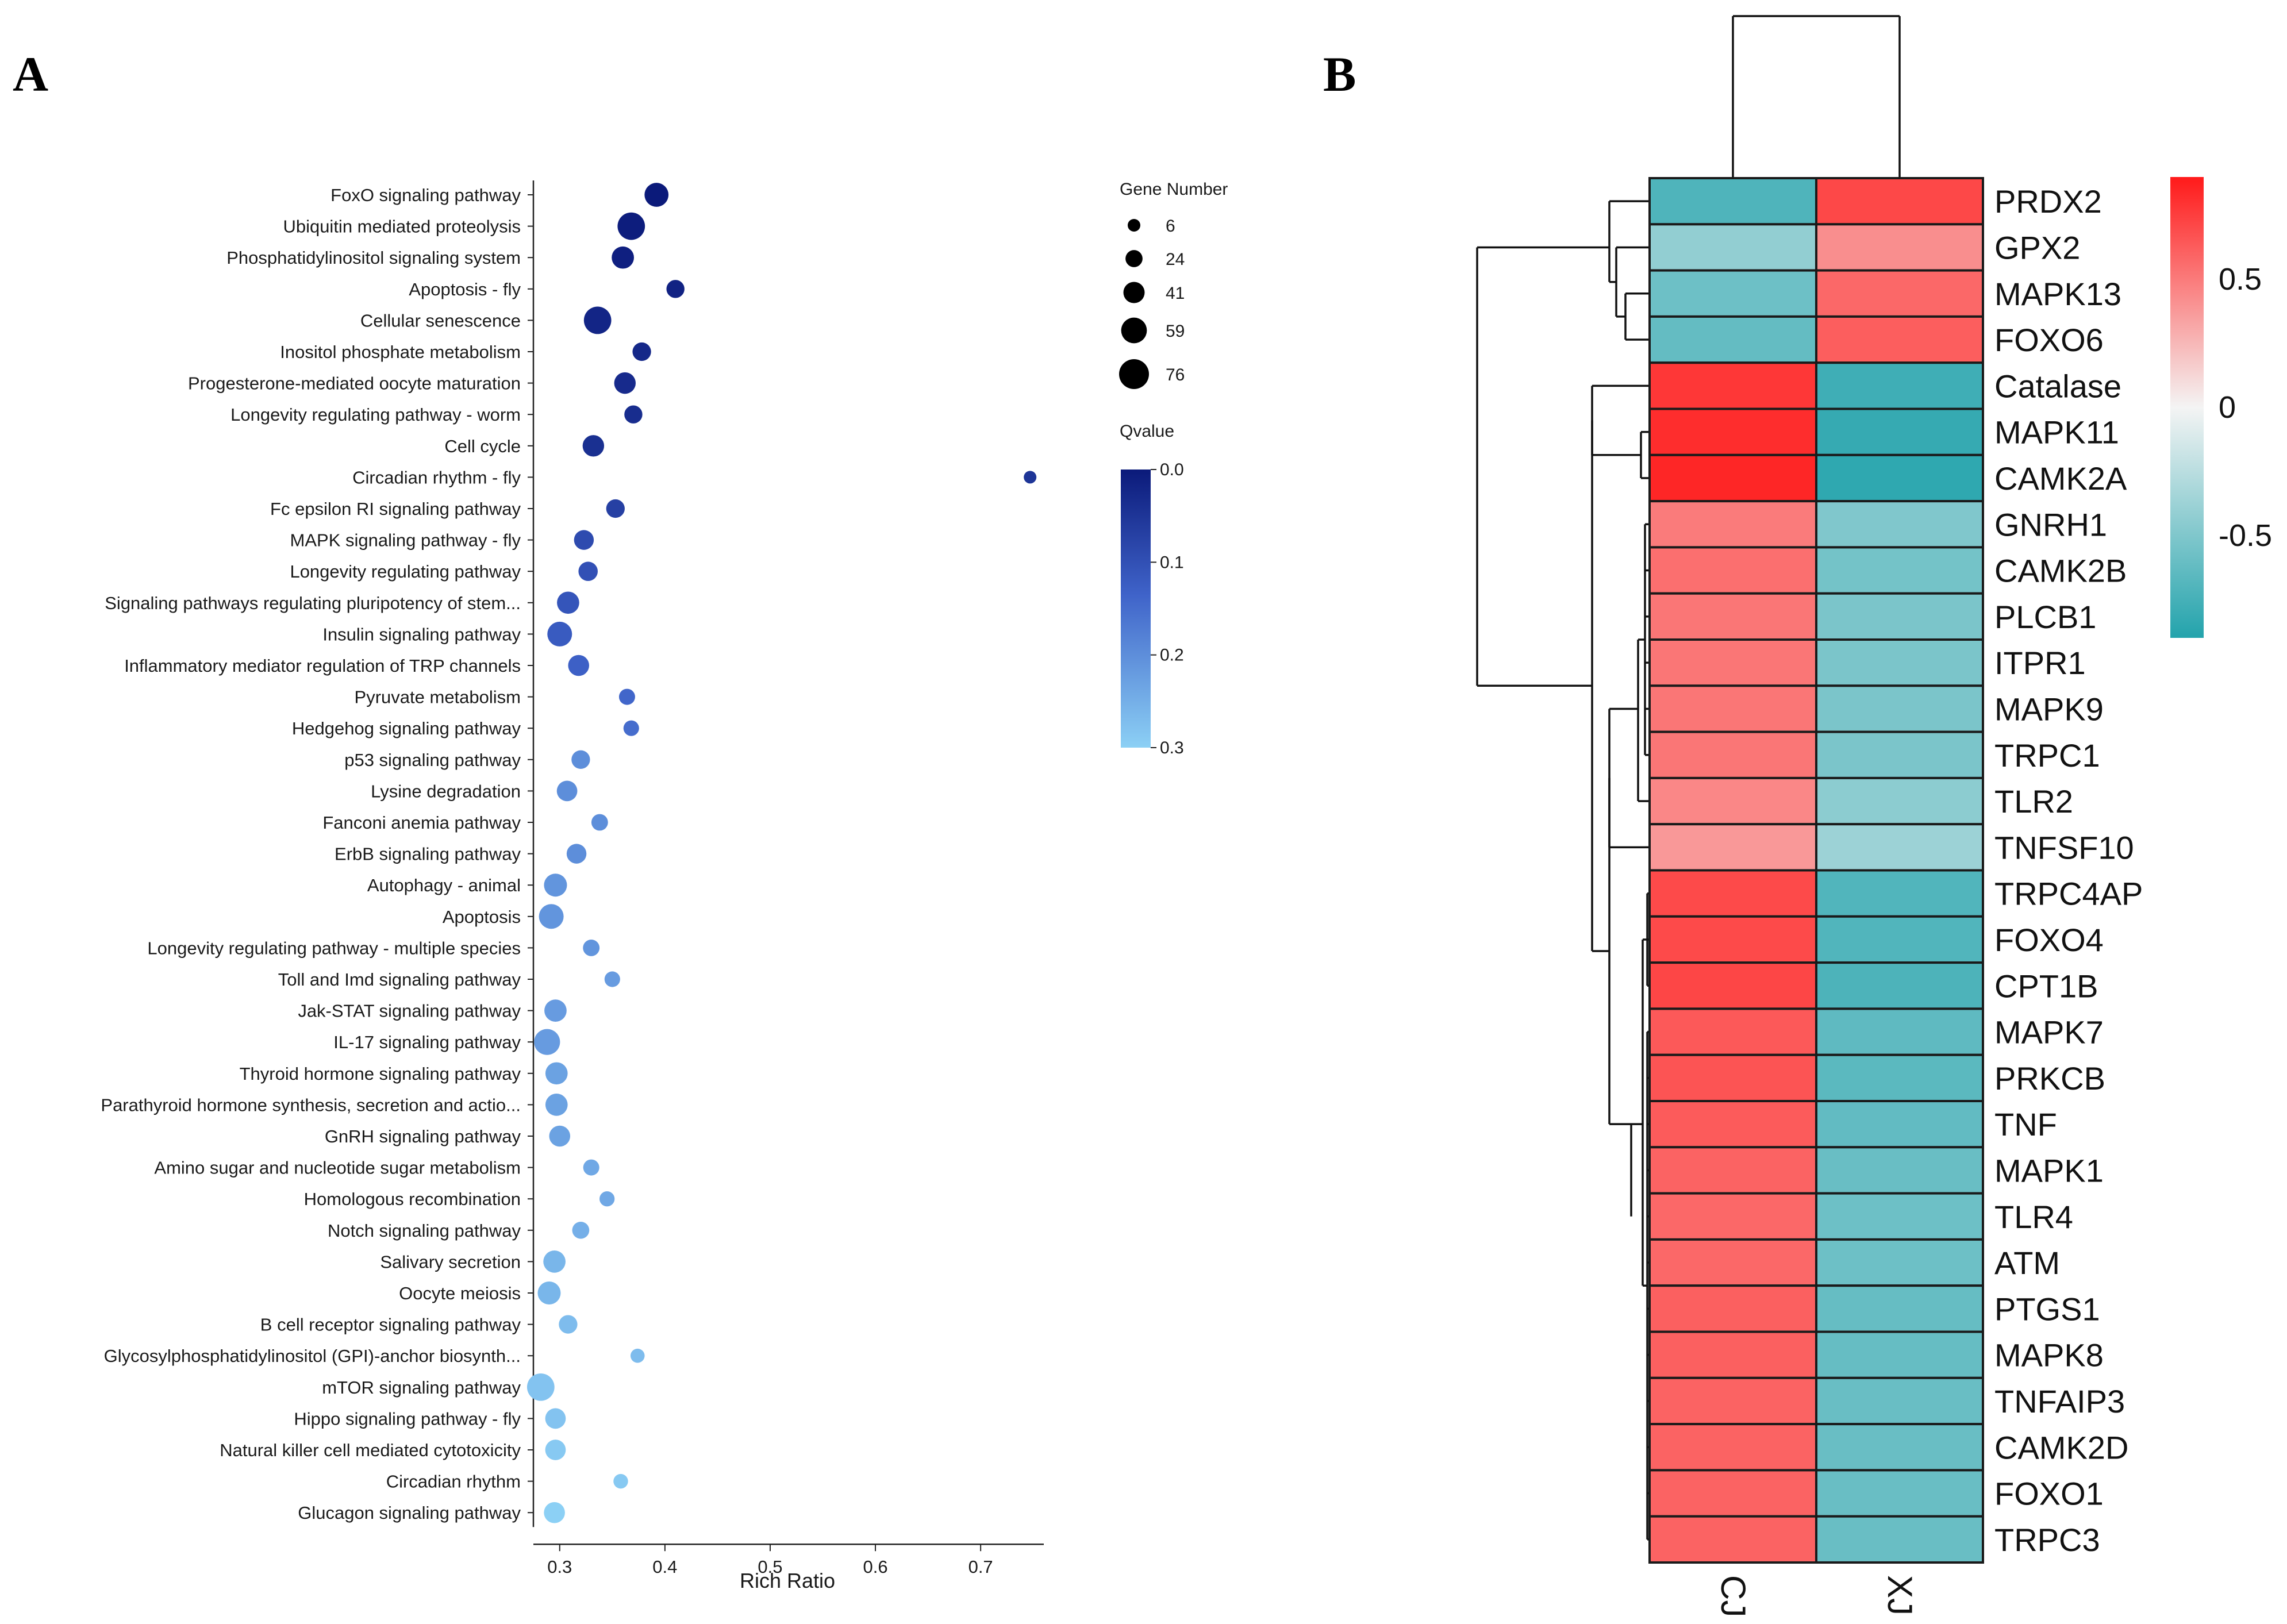  Describe the element at coordinates (395, 509) in the screenshot. I see `pathway-label: Fc epsilon RI signaling pathway` at that location.